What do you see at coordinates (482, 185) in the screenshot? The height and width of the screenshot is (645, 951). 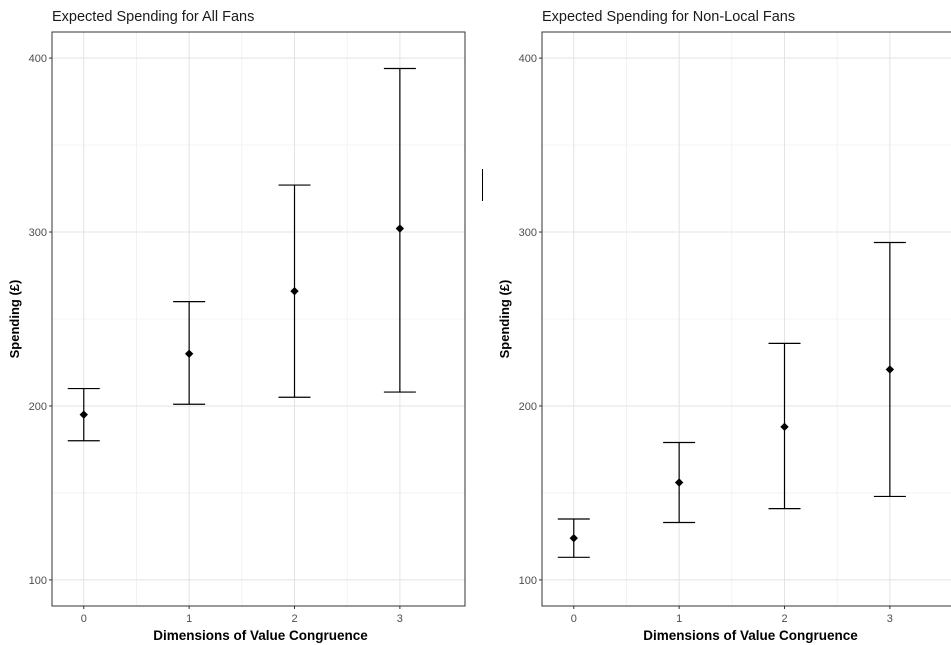 I see `divider-line` at bounding box center [482, 185].